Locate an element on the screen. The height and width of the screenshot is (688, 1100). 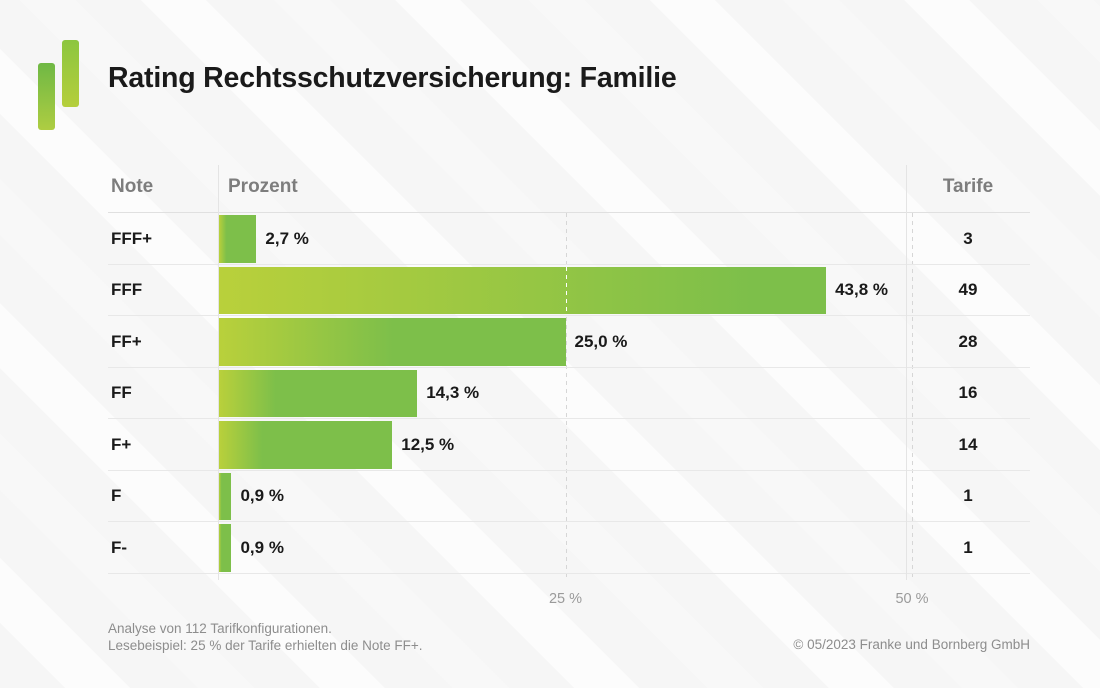
table-row: FFF 43,8 % 49 is located at coordinates (569, 291).